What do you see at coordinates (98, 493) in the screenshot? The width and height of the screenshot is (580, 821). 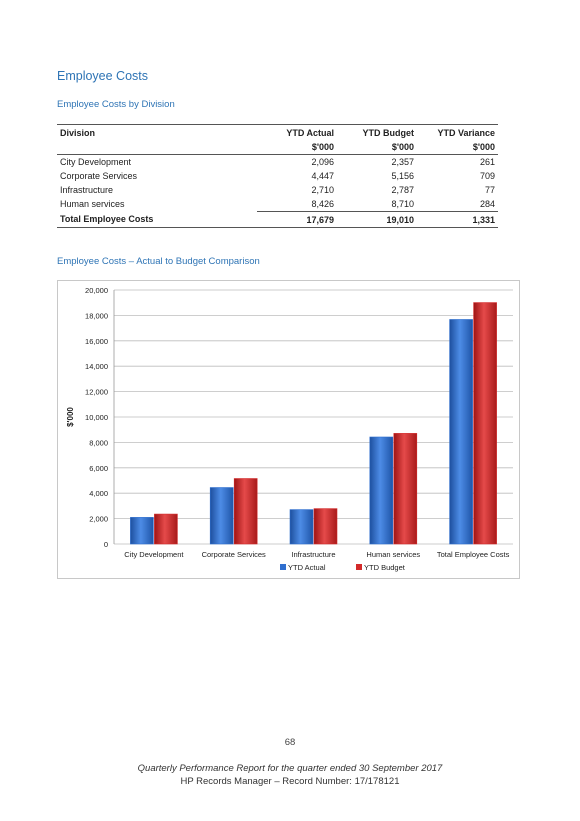 I see `y-tick-label: 4,000` at bounding box center [98, 493].